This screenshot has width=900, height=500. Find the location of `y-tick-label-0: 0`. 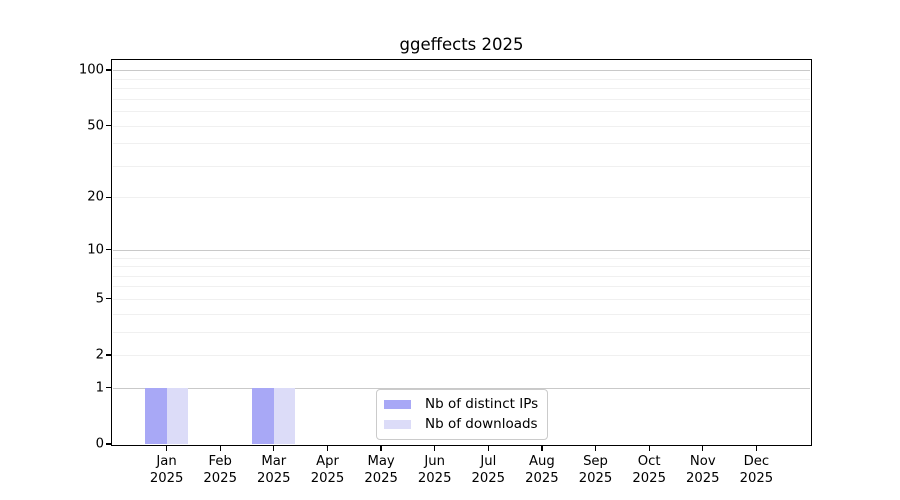

y-tick-label-0: 0 is located at coordinates (99, 444).